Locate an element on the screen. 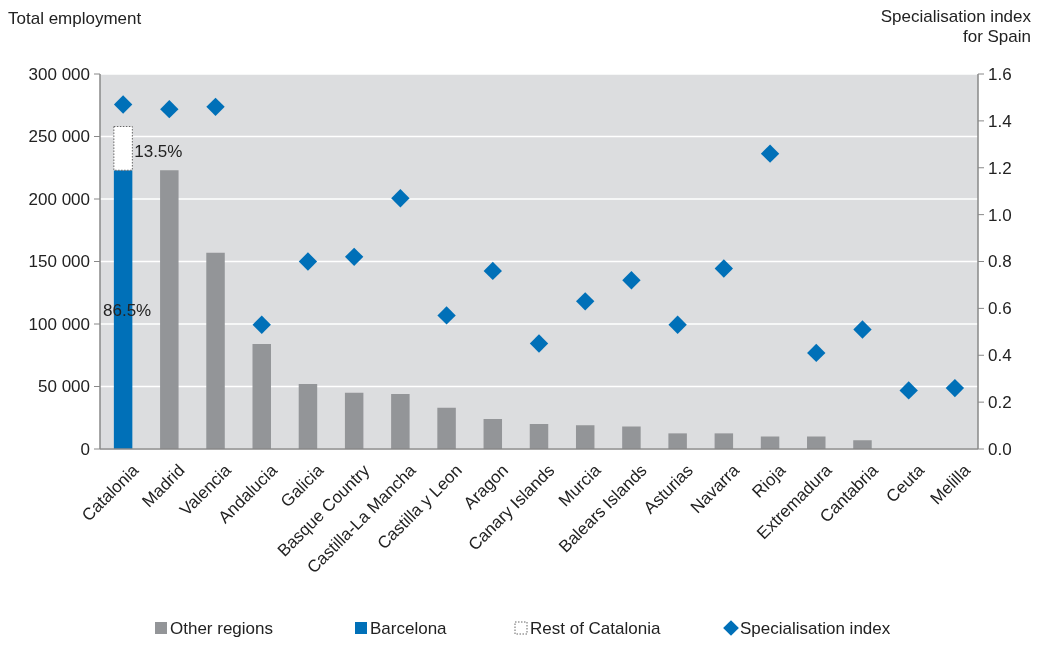 The image size is (1037, 648). y2-tick-label: 0.0 is located at coordinates (1000, 449).